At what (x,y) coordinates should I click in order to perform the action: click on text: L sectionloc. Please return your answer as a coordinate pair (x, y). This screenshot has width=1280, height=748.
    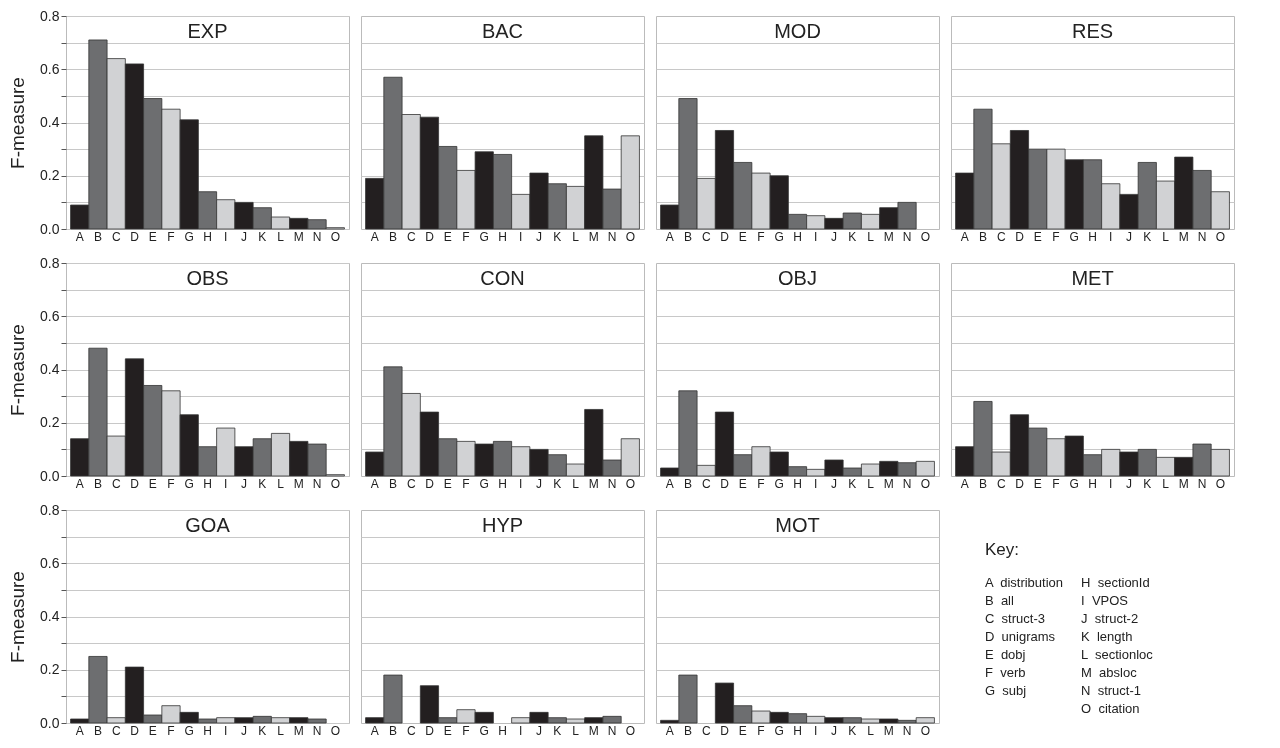
    Looking at the image, I should click on (1117, 655).